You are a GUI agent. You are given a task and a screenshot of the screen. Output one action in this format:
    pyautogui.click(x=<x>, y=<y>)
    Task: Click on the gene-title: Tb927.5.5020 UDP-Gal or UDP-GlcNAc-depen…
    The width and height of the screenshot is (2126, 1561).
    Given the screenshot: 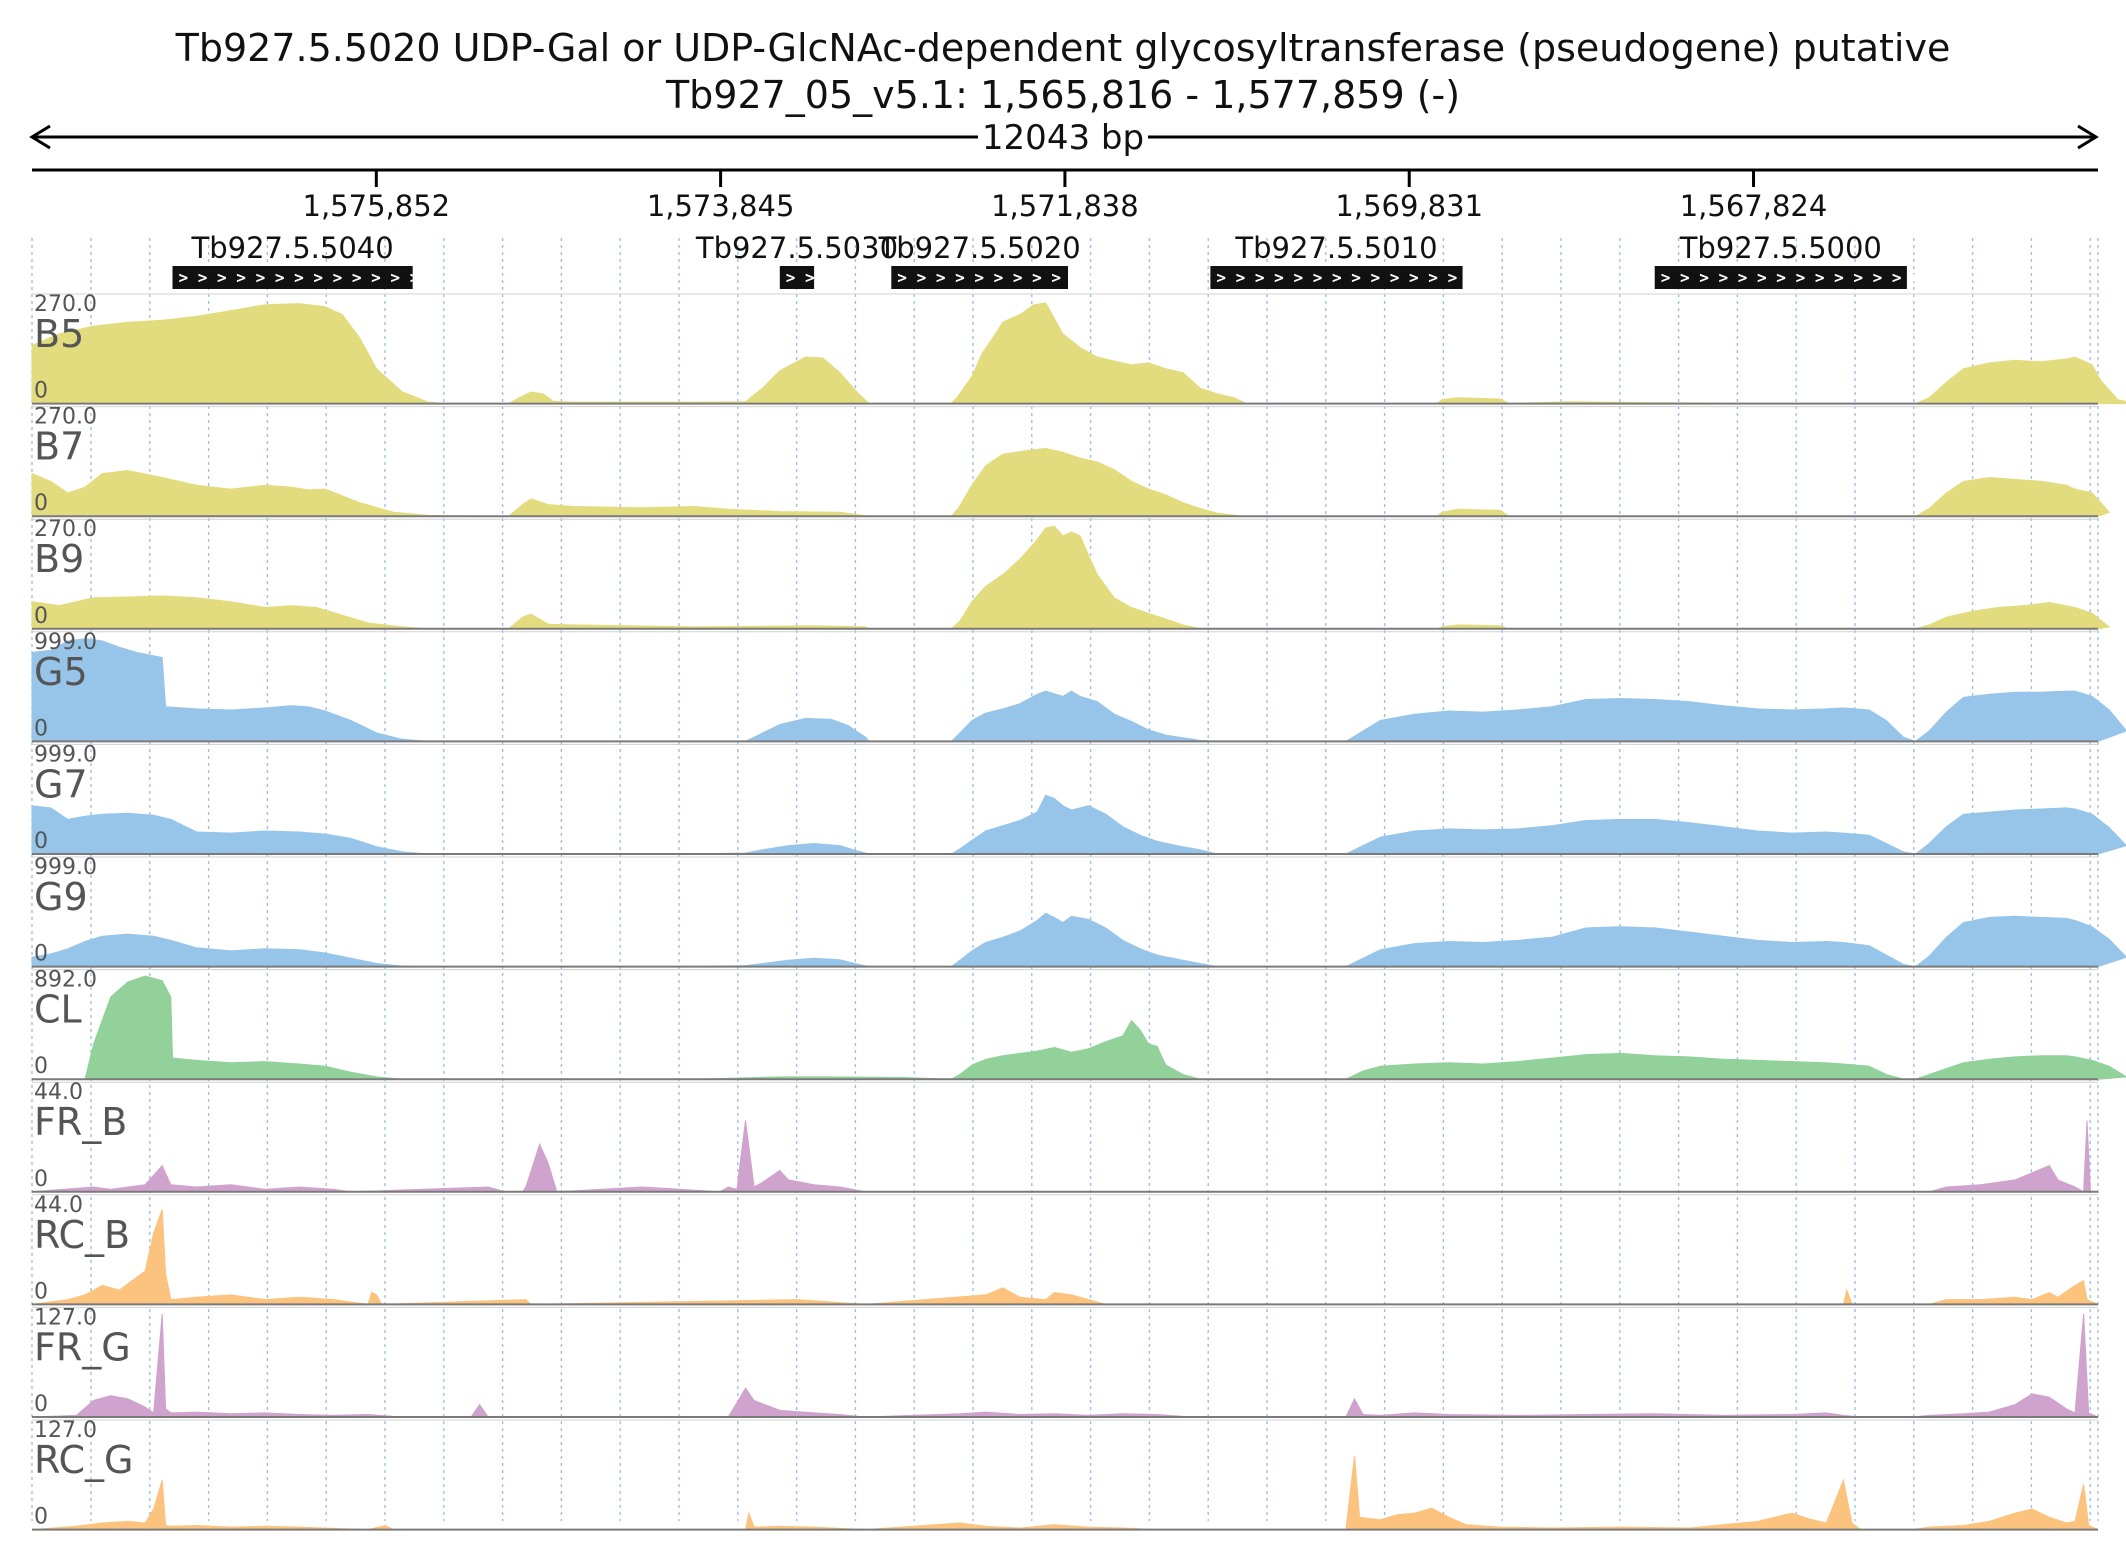 What is the action you would take?
    pyautogui.click(x=1063, y=48)
    